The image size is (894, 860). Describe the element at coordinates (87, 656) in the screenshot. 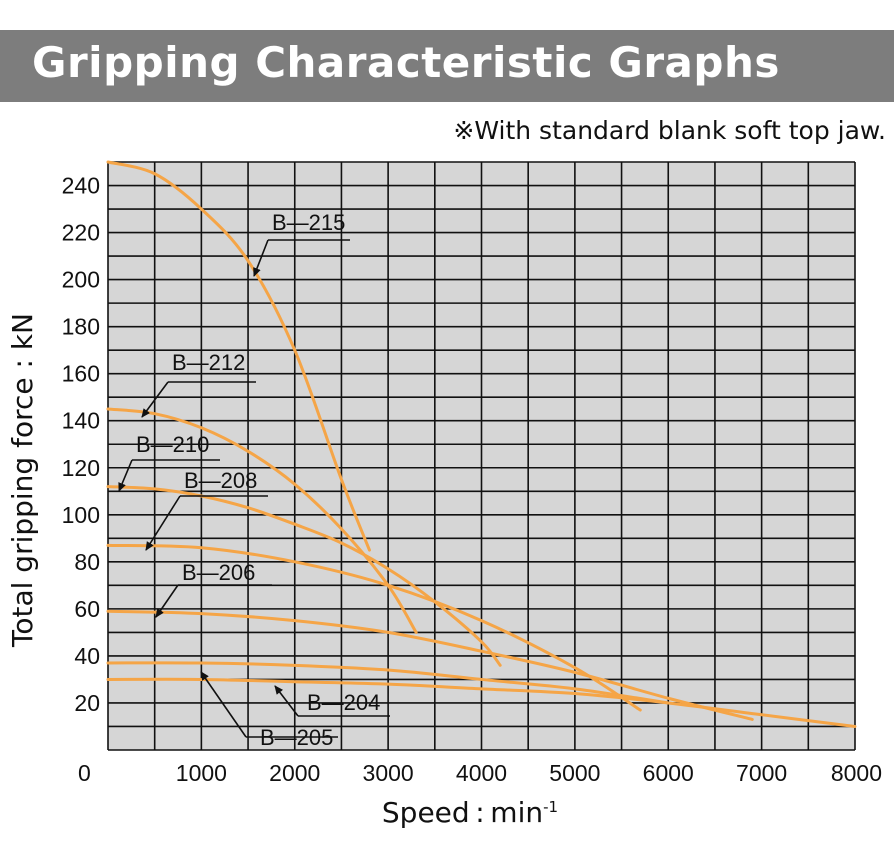

I see `y-tick-label: 40` at that location.